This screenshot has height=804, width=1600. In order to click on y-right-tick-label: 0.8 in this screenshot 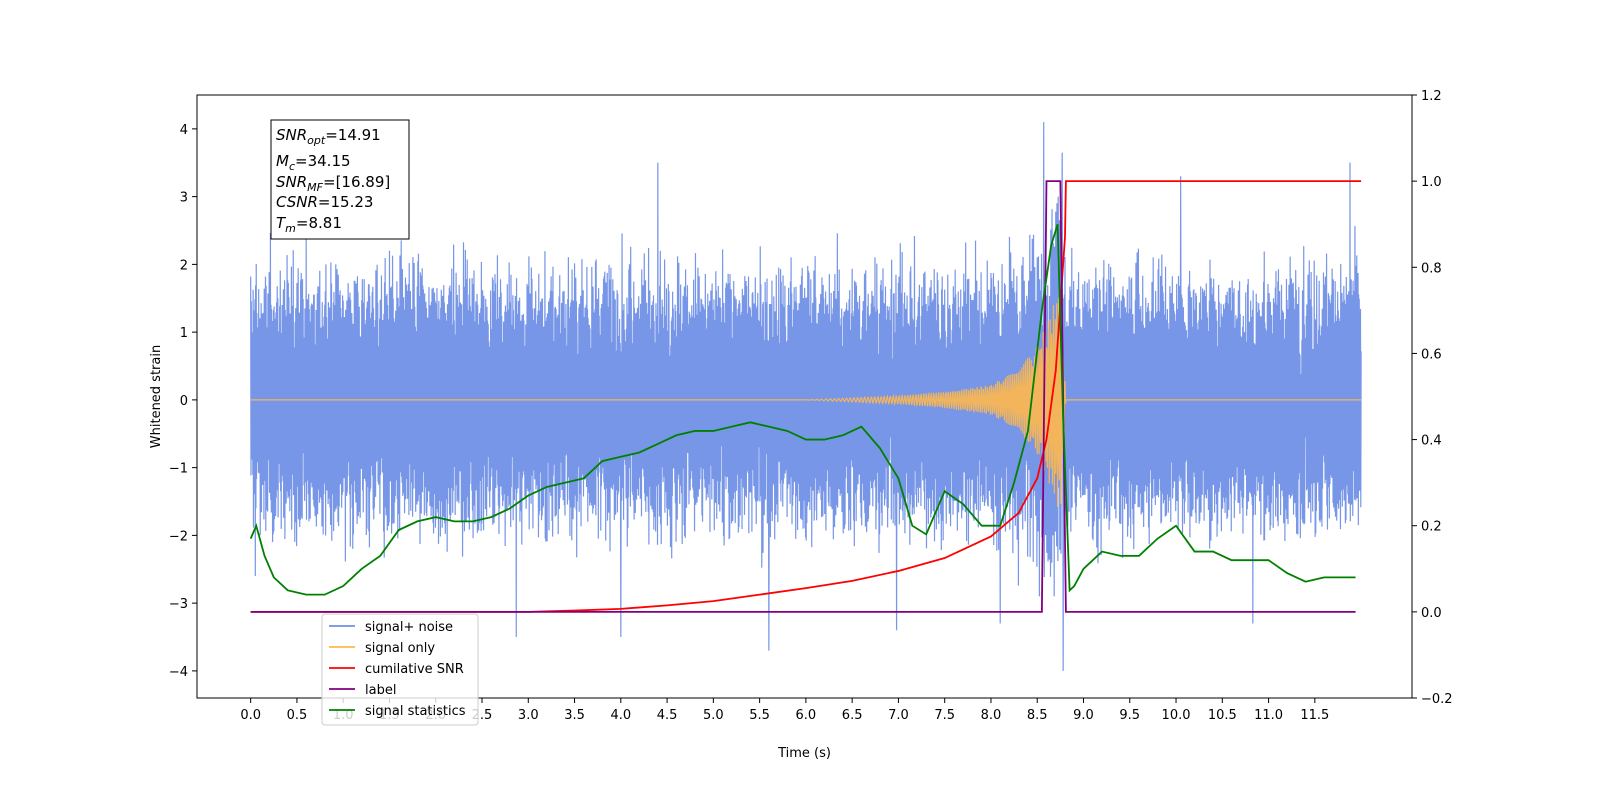, I will do `click(1431, 268)`.